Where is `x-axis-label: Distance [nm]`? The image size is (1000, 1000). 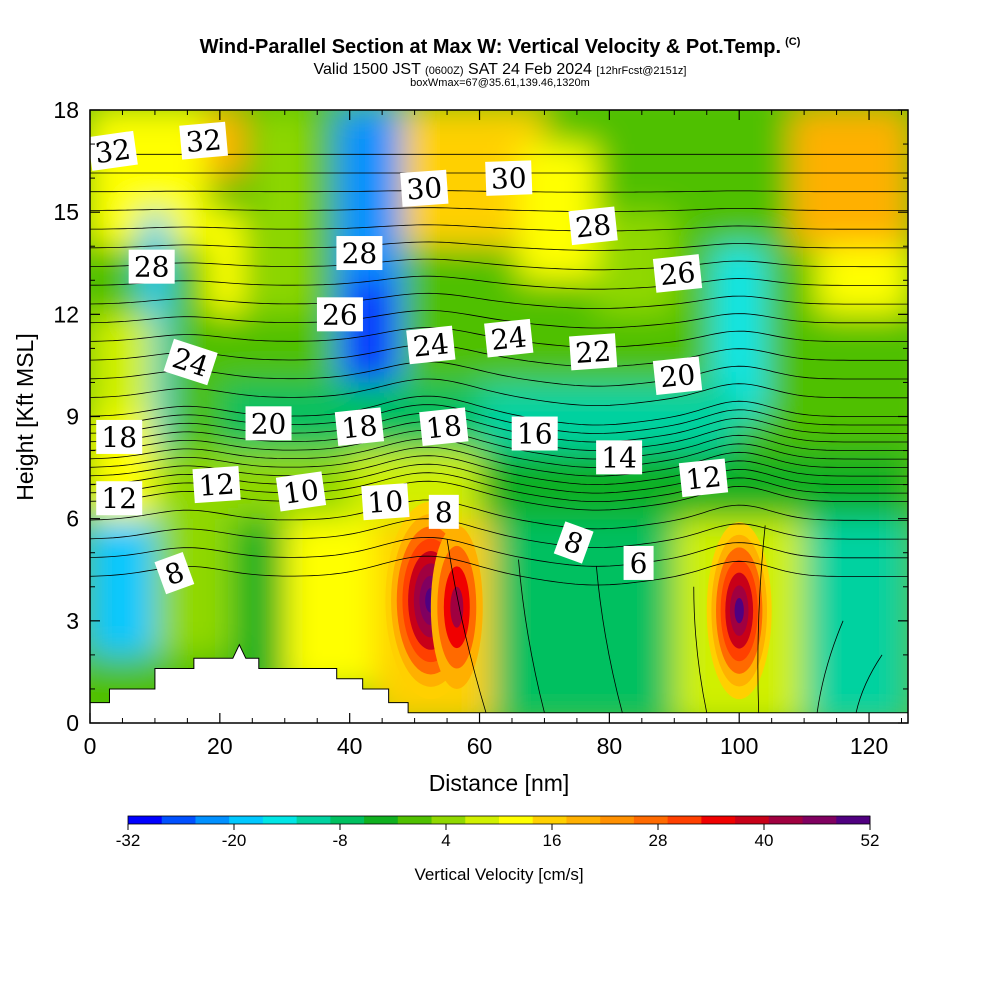 x-axis-label: Distance [nm] is located at coordinates (499, 783).